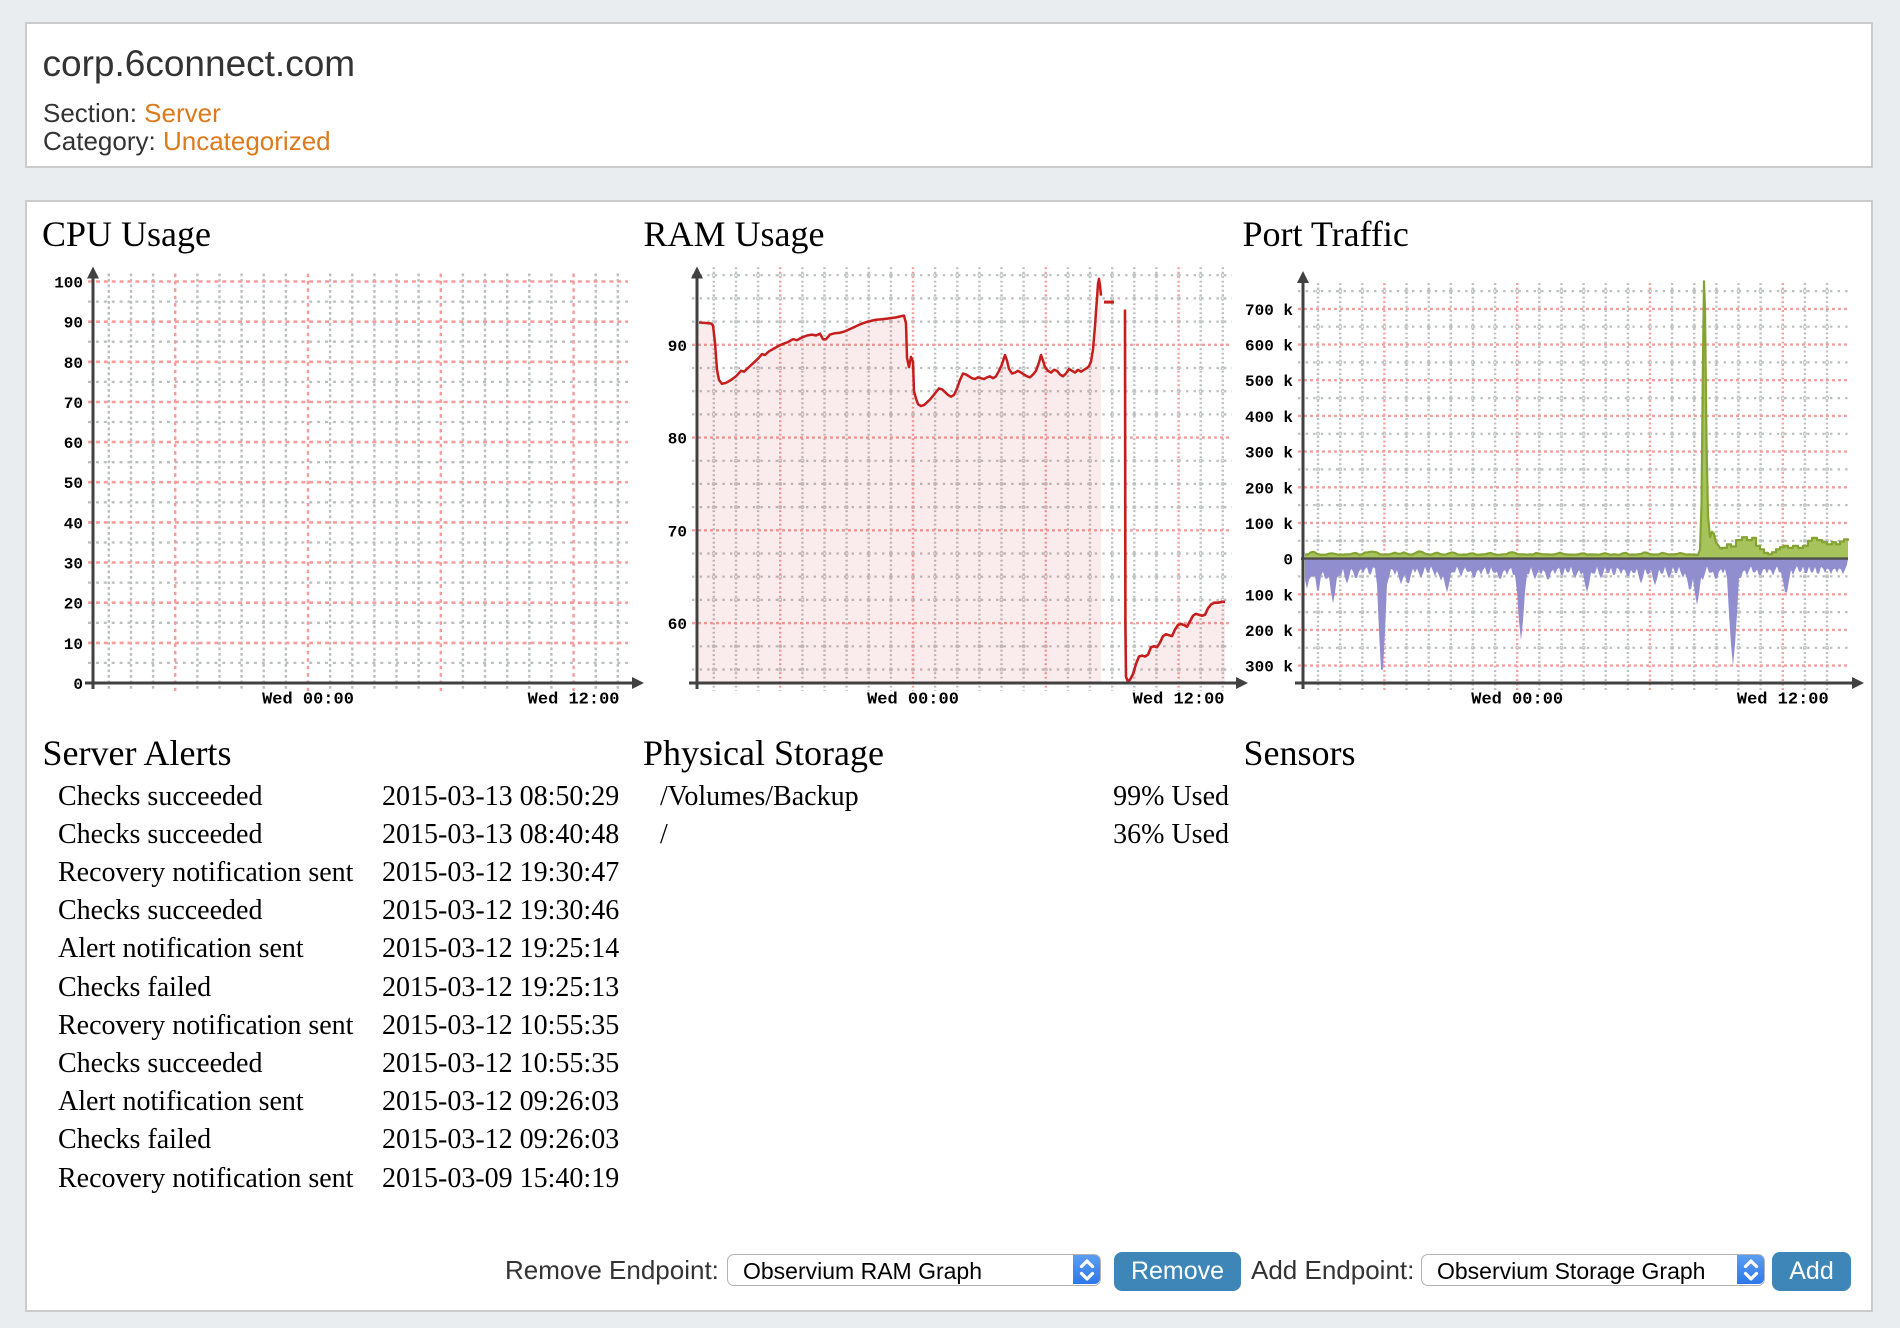 The height and width of the screenshot is (1328, 1900). I want to click on svg-text: 40, so click(73, 524).